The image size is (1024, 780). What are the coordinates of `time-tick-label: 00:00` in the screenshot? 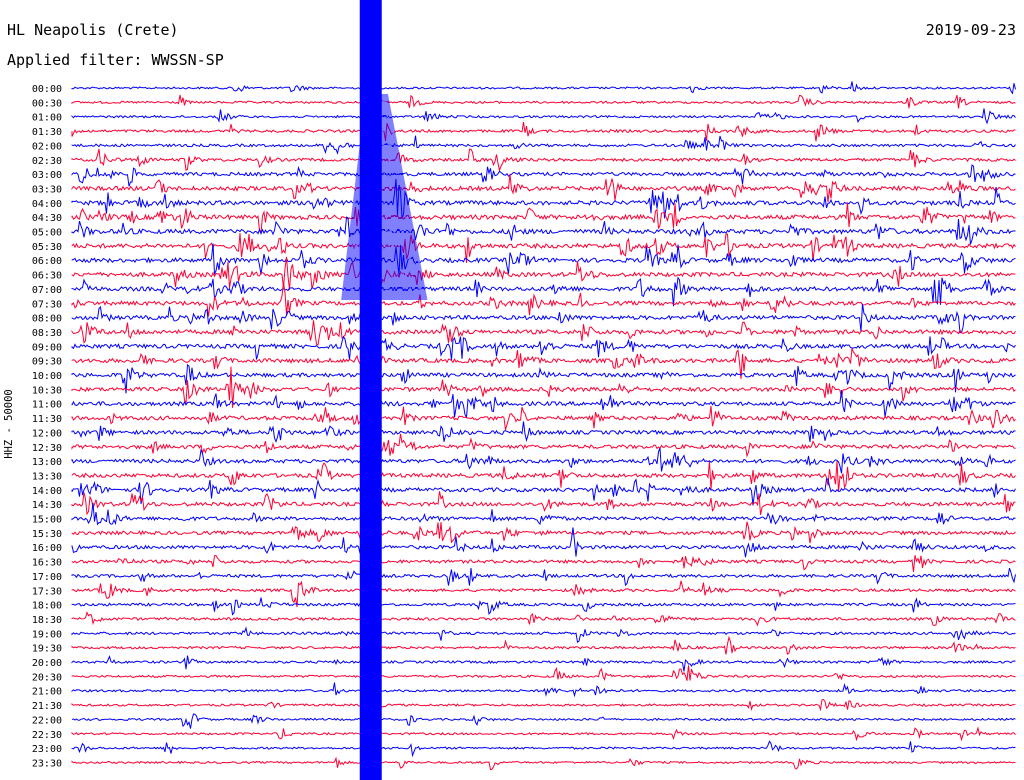 It's located at (47, 89).